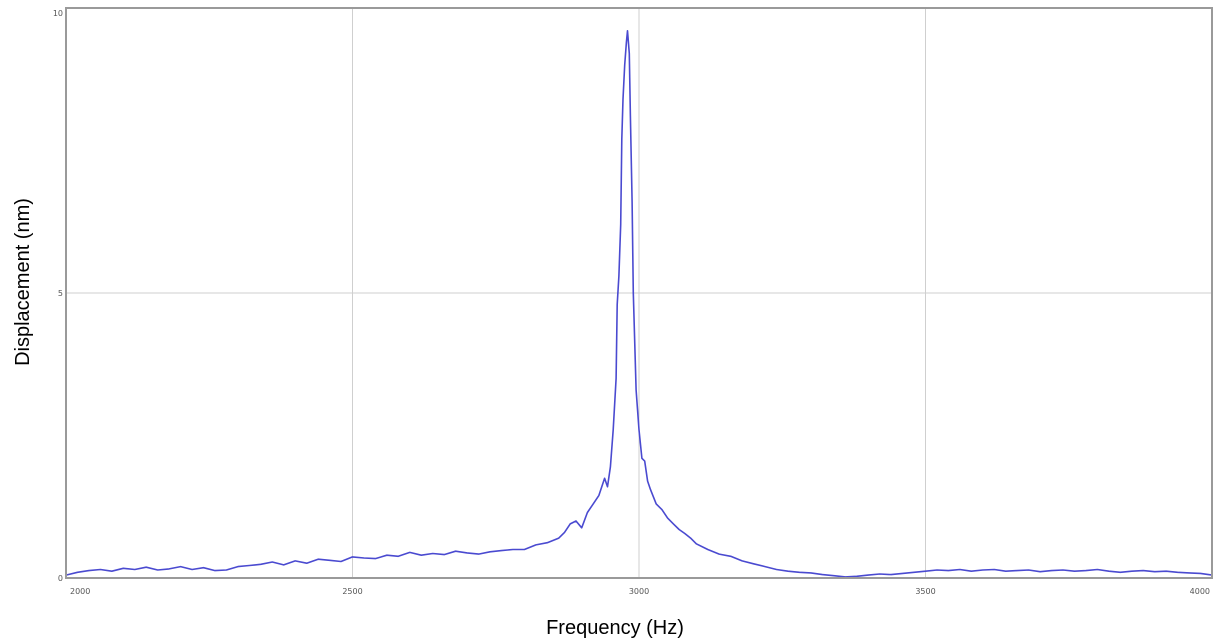 This screenshot has height=641, width=1218. What do you see at coordinates (60, 578) in the screenshot?
I see `y-tick-label: 0` at bounding box center [60, 578].